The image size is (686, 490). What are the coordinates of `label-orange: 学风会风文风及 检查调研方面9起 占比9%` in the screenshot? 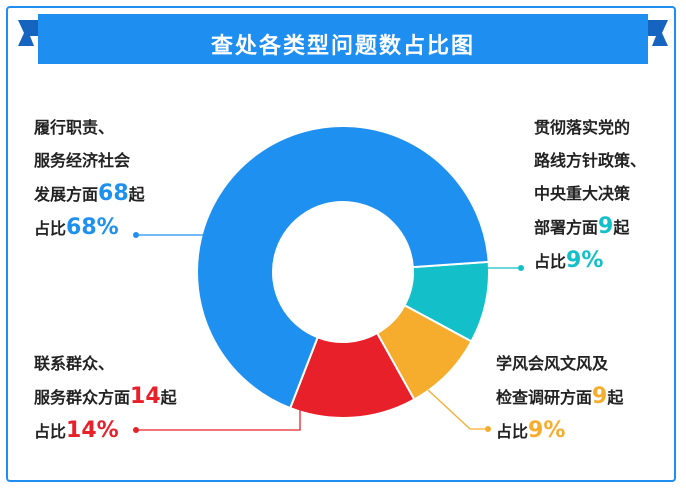 It's located at (559, 397).